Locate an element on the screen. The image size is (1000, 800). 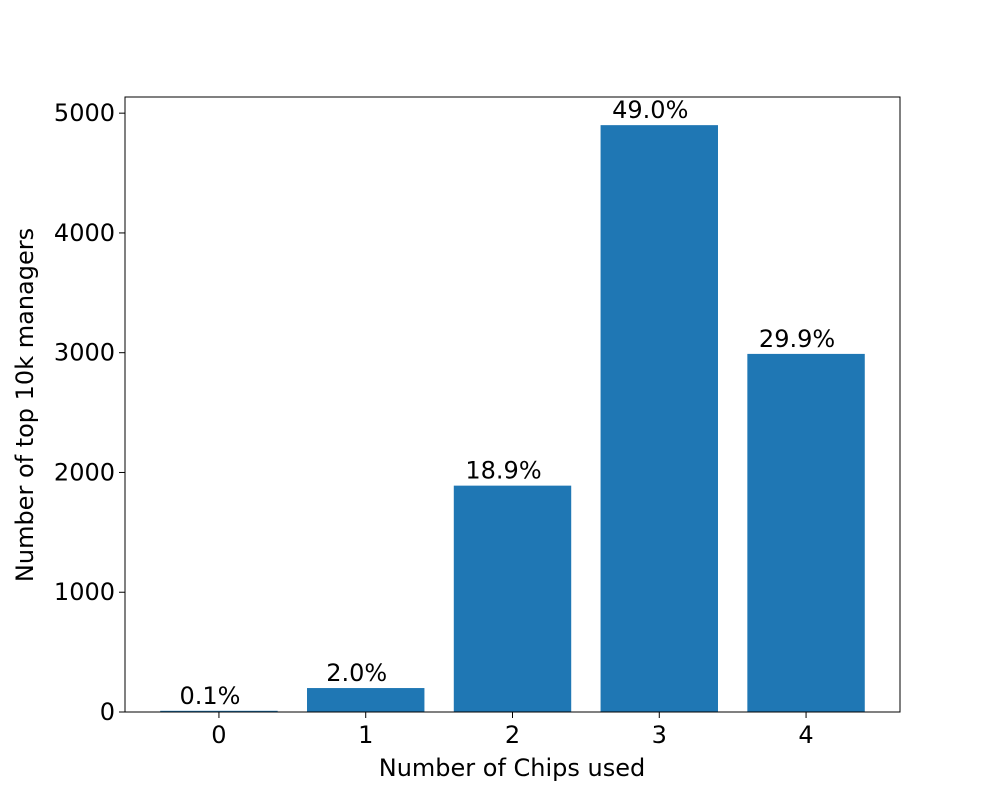
y-tick-label: 1000 is located at coordinates (84, 592).